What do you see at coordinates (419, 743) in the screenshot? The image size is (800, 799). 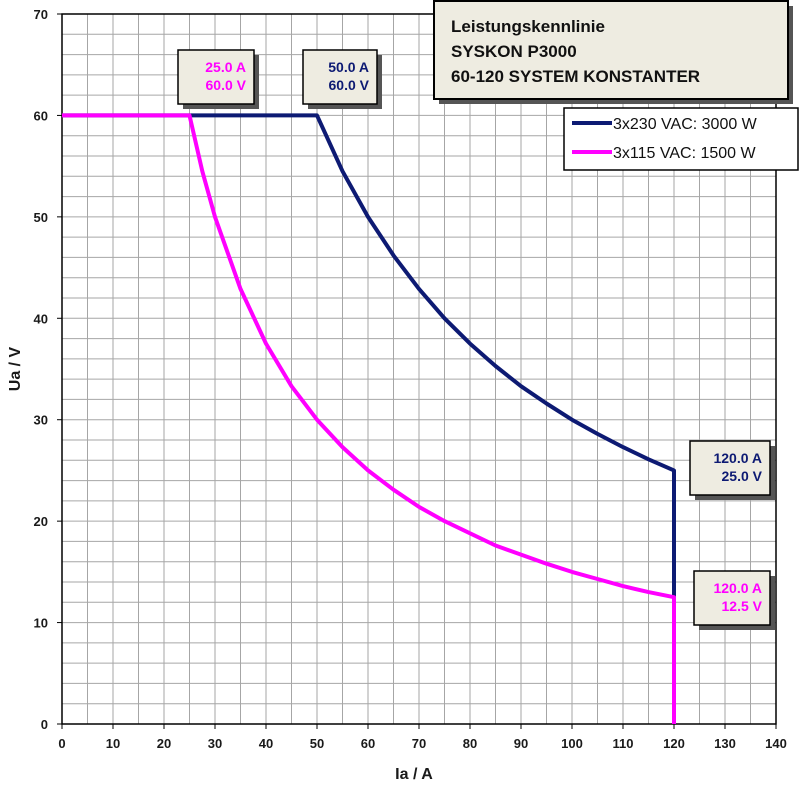 I see `x-tick-label: 70` at bounding box center [419, 743].